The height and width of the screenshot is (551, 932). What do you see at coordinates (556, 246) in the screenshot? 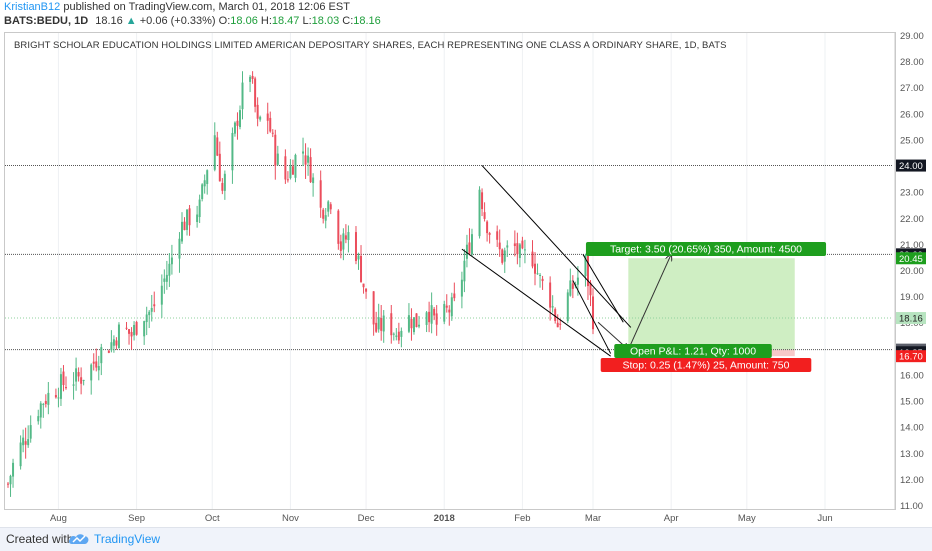
I see `channel-upper-line` at bounding box center [556, 246].